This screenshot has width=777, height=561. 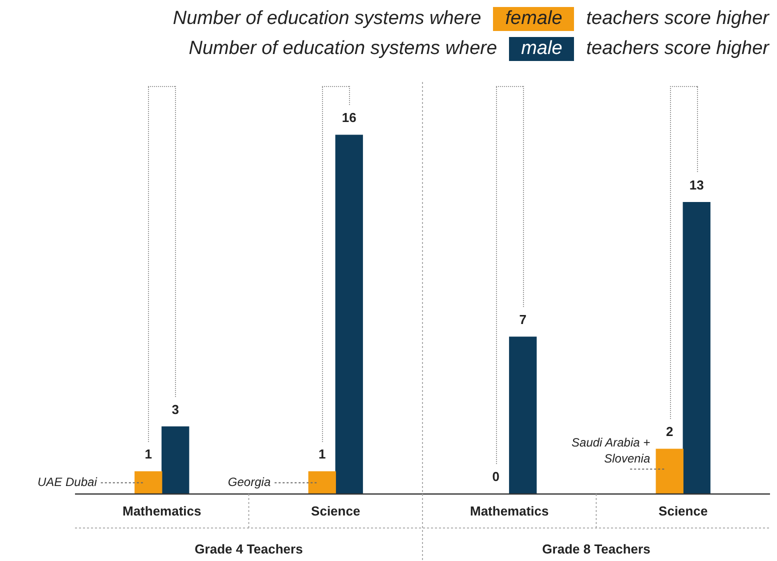 What do you see at coordinates (677, 49) in the screenshot?
I see `chart-subtitle: teachers score higher` at bounding box center [677, 49].